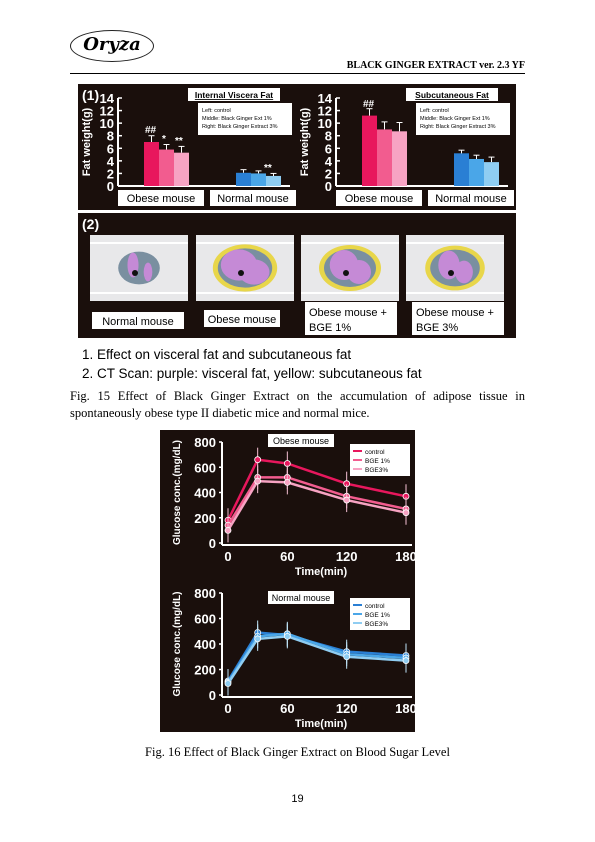 The height and width of the screenshot is (842, 595). What do you see at coordinates (437, 328) in the screenshot?
I see `ct-label: BGE 3%` at bounding box center [437, 328].